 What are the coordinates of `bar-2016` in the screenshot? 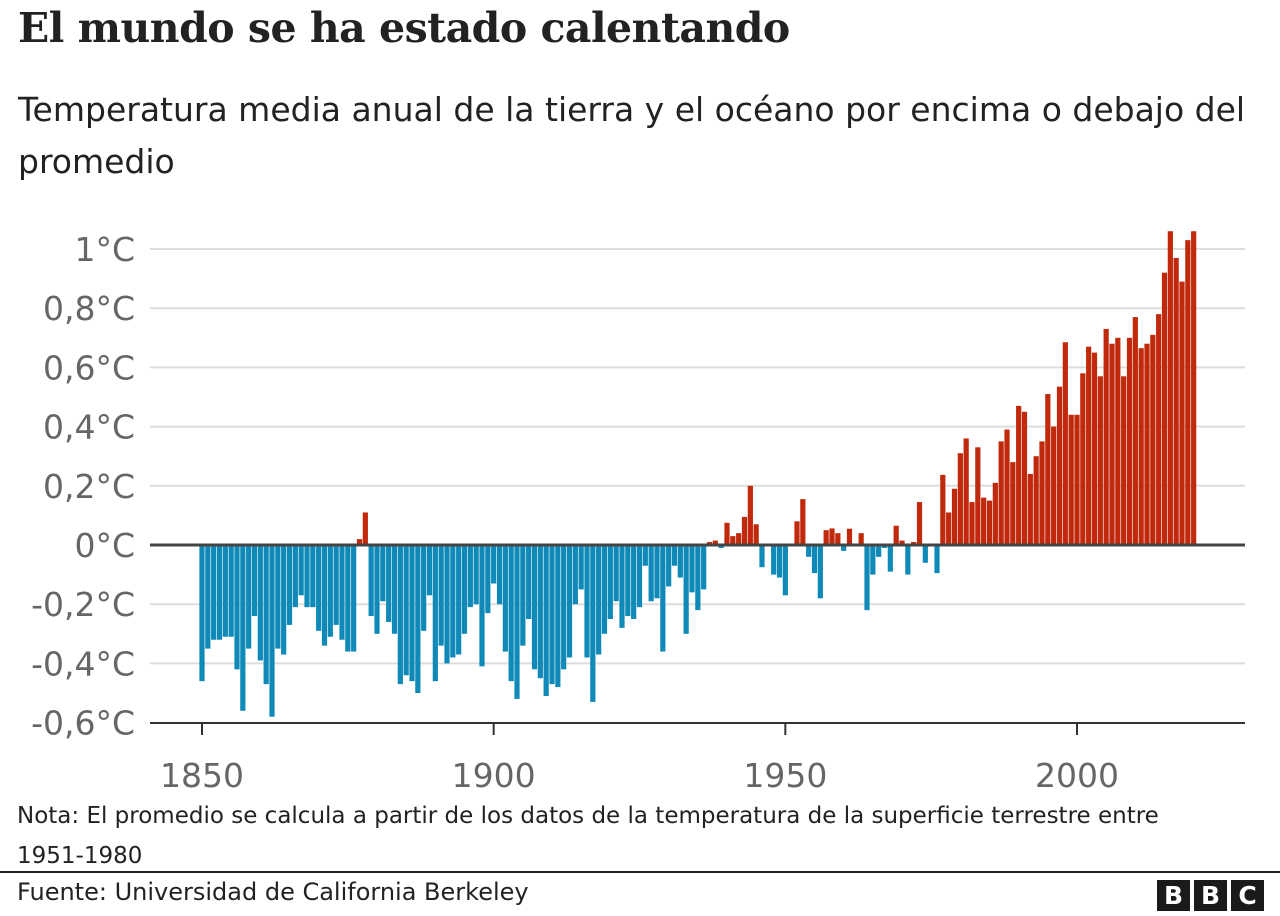 It's located at (1170, 388).